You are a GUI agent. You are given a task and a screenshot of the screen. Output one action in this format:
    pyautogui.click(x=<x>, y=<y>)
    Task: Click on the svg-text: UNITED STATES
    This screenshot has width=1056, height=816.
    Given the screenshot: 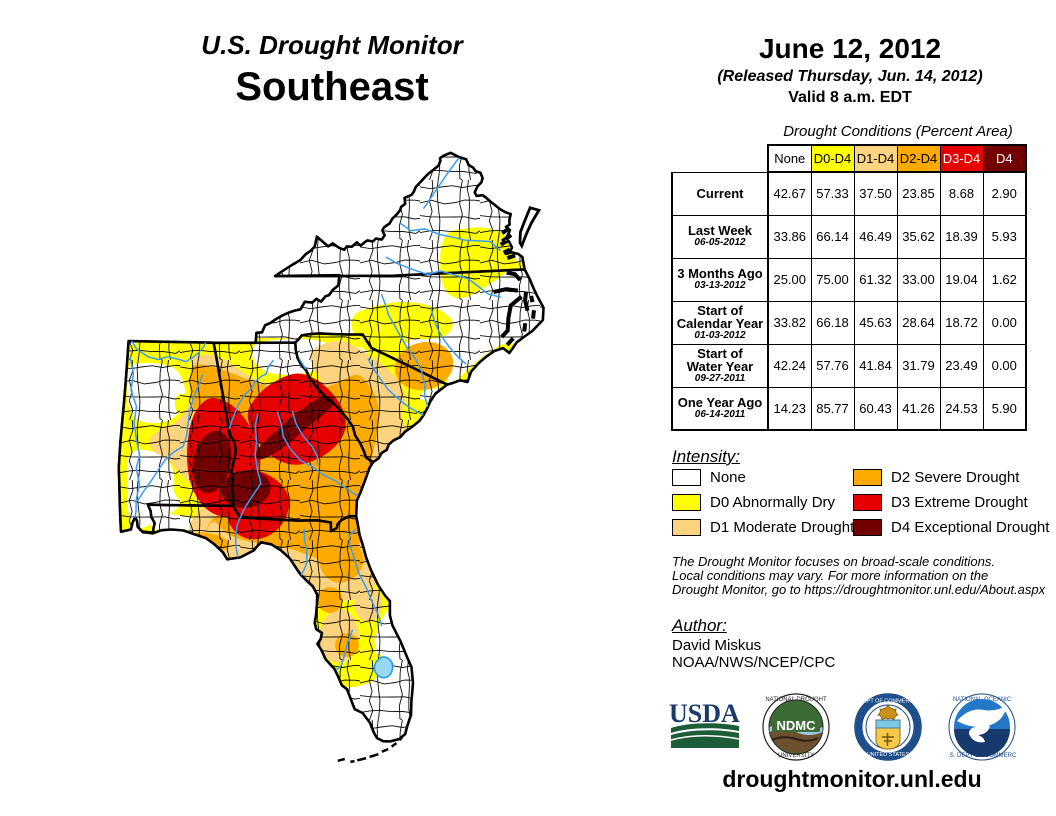 What is the action you would take?
    pyautogui.click(x=888, y=755)
    